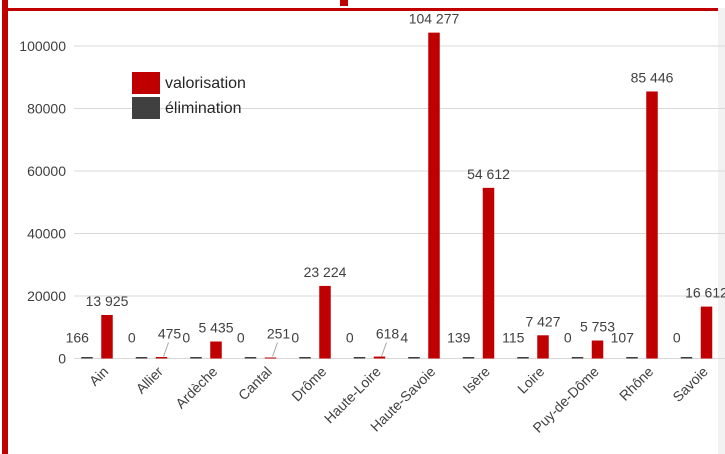  I want to click on data-label-valorisation: 5 435, so click(215, 328).